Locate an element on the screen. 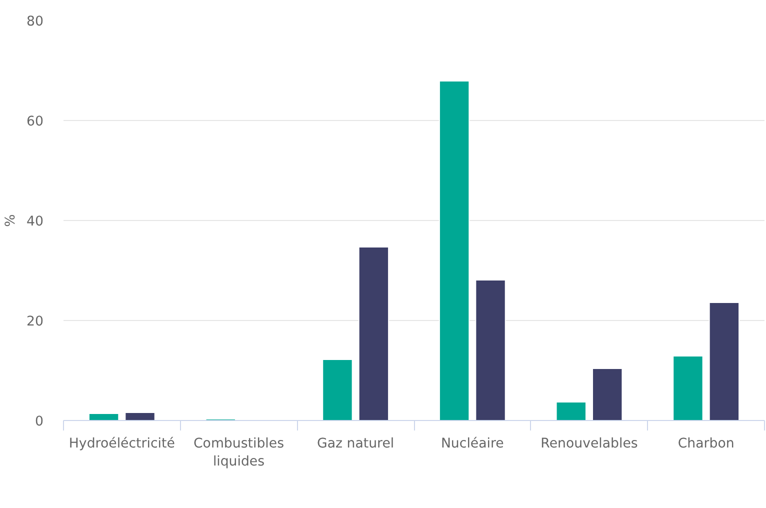  x-tick-label: Hydroéléctricité is located at coordinates (121, 444).